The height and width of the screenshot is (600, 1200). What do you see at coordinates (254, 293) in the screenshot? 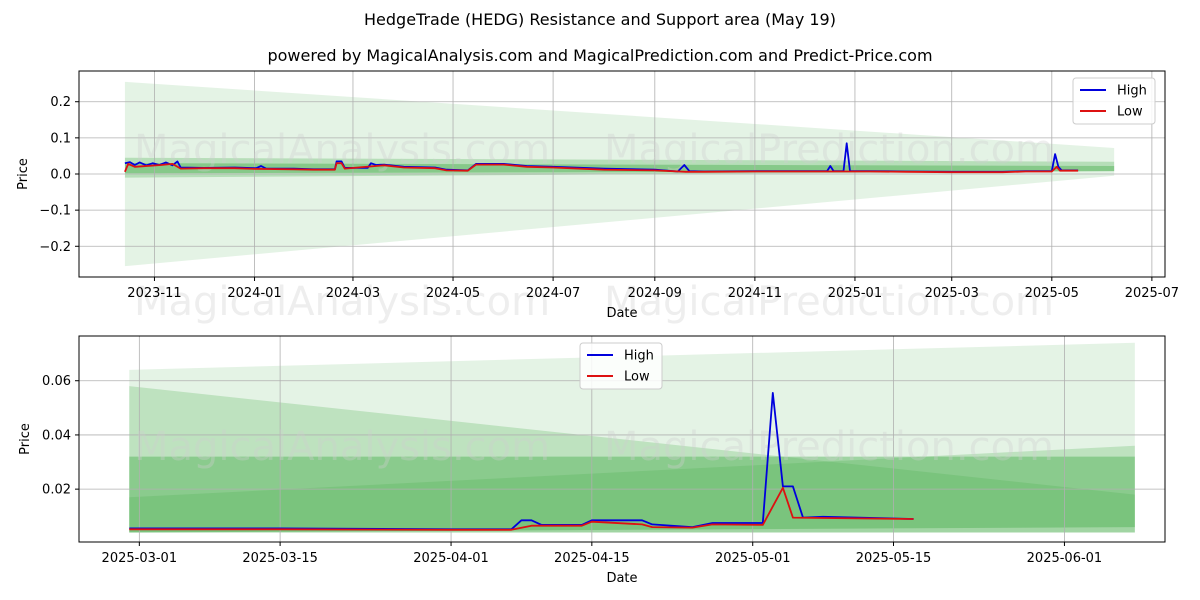
I see `x-tick-label: 2024-01` at bounding box center [254, 293].